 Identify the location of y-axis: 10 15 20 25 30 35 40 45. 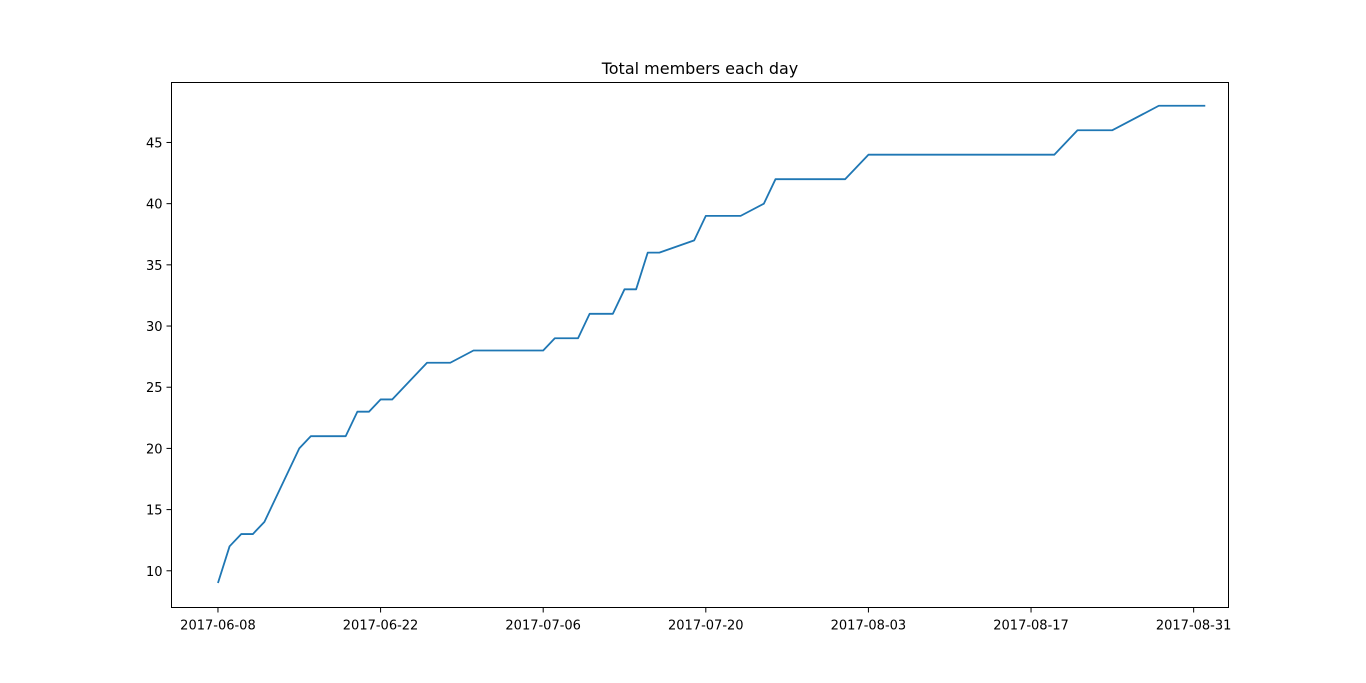
(159, 358).